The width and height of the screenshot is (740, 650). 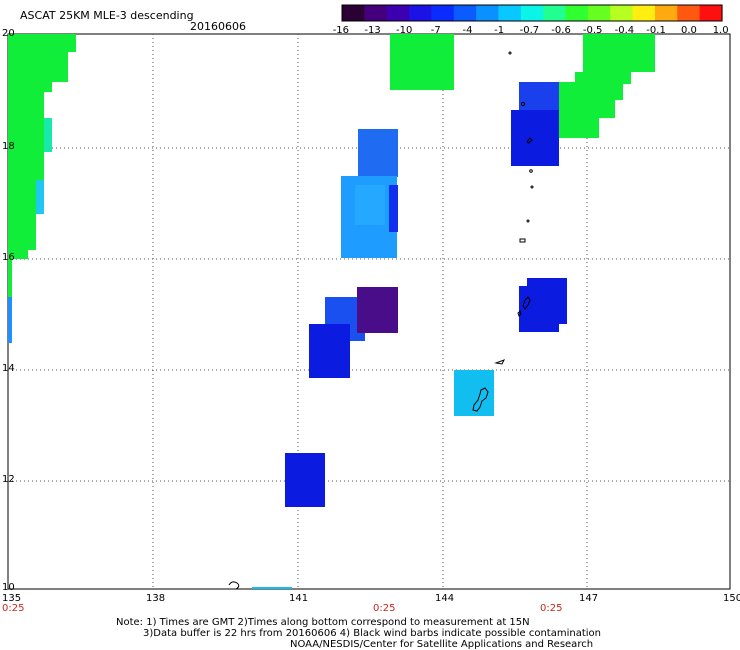 What do you see at coordinates (480, 399) in the screenshot?
I see `guam-island` at bounding box center [480, 399].